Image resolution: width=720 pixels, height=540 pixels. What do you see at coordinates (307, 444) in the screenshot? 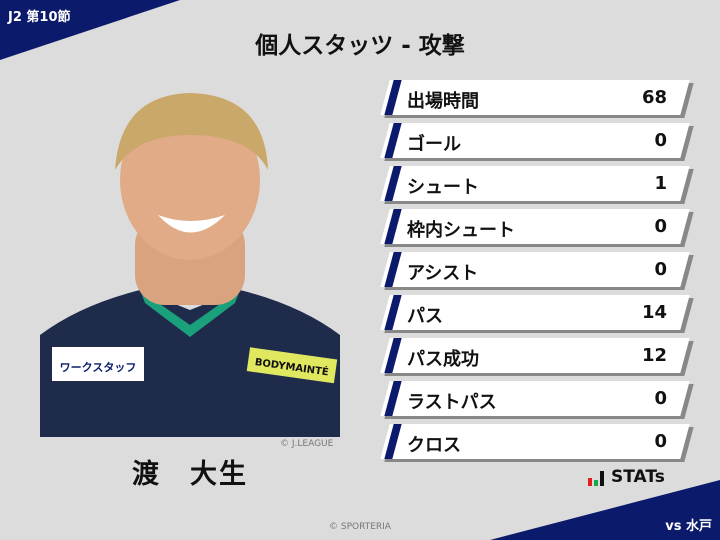
I see `photo-credit: © J.LEAGUE` at bounding box center [307, 444].